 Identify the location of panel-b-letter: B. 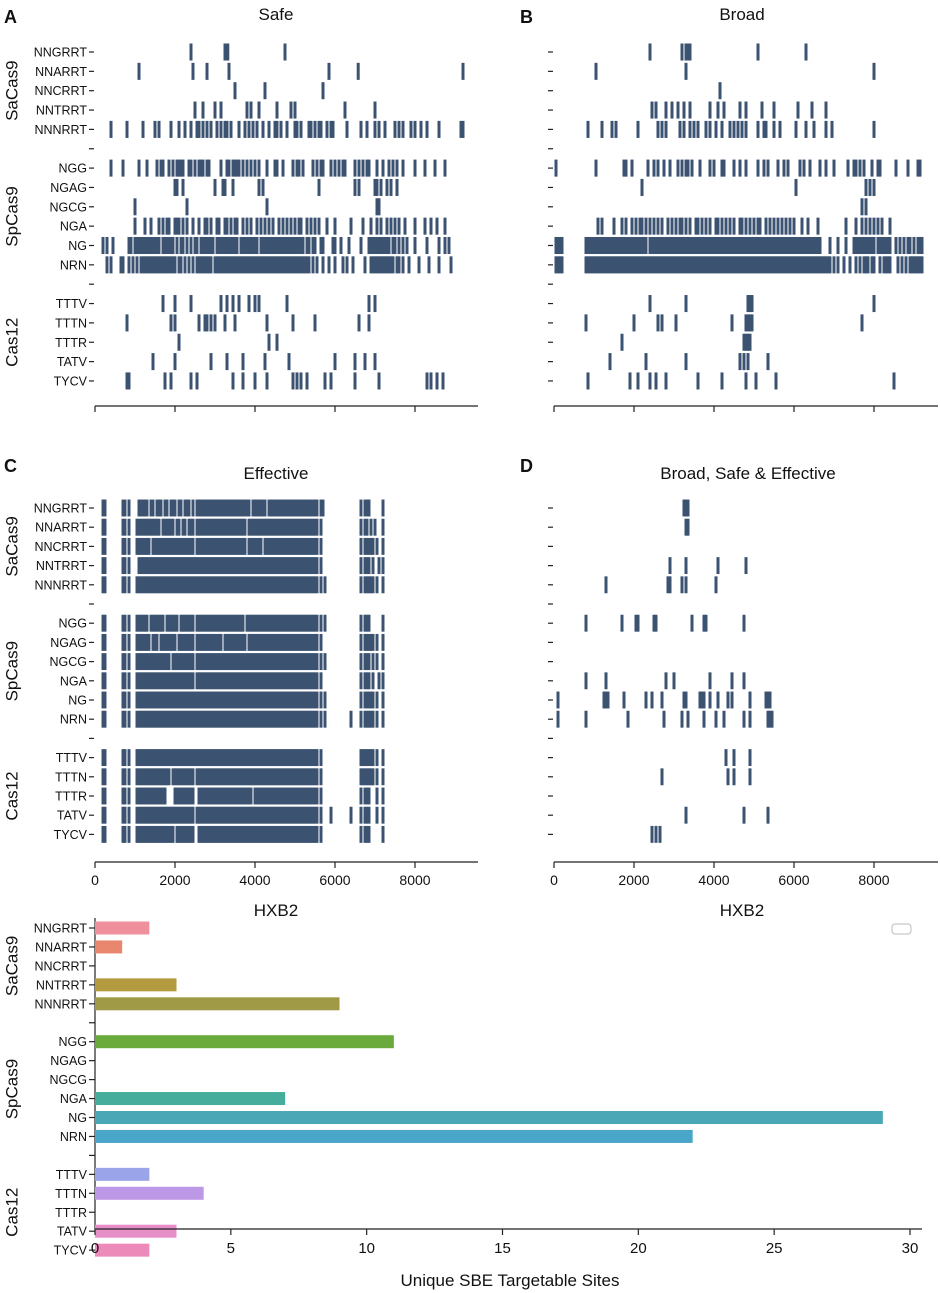
(526, 17).